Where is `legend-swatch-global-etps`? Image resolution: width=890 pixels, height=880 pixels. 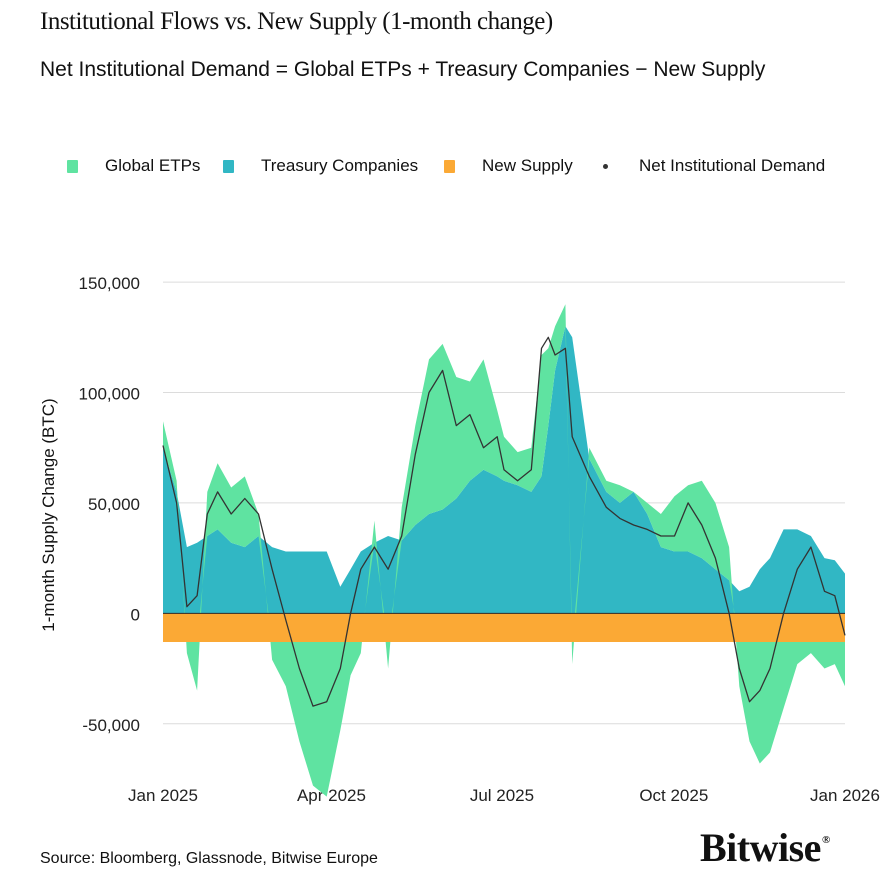 legend-swatch-global-etps is located at coordinates (72, 166).